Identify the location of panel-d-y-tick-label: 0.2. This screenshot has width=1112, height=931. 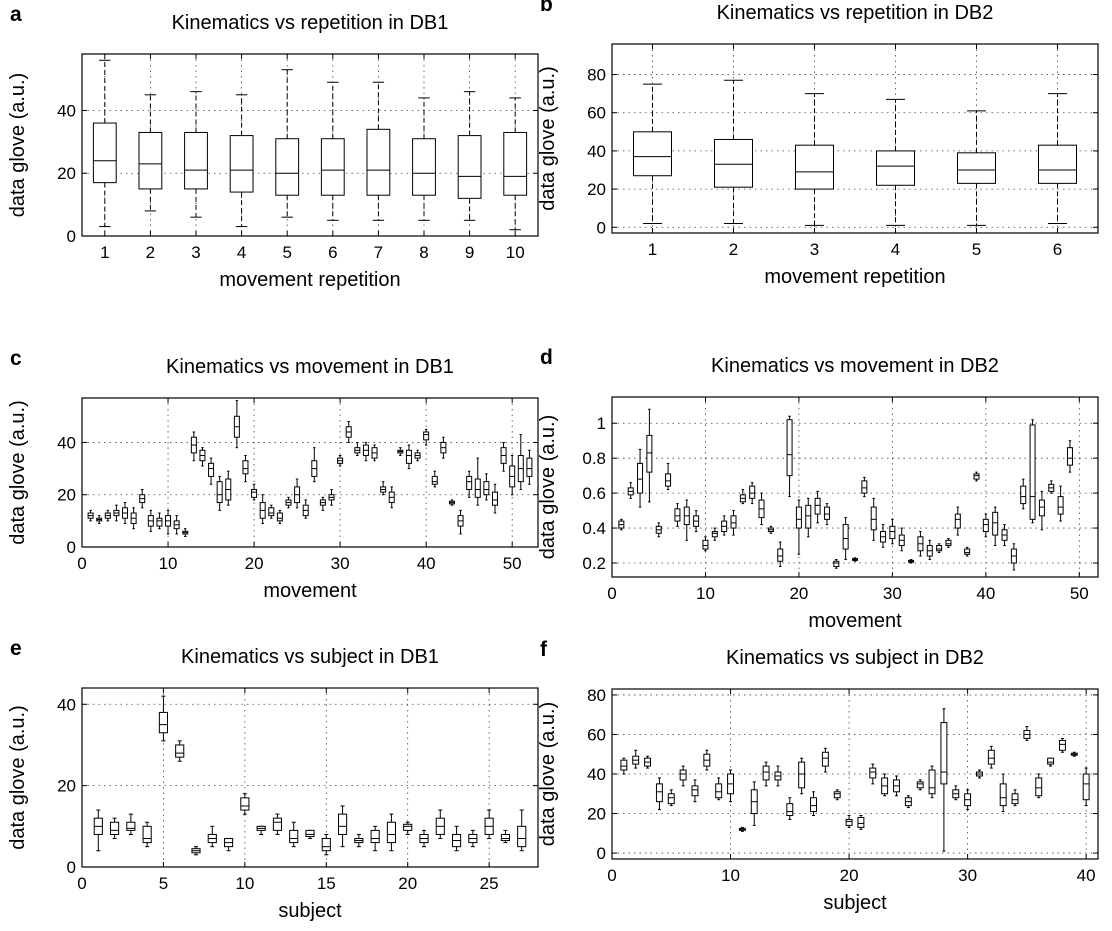
(594, 563).